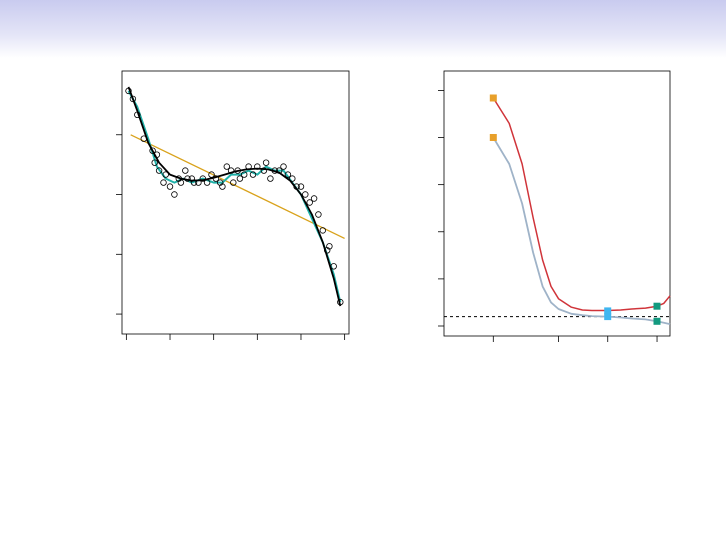 The height and width of the screenshot is (544, 726). I want to click on training-error-curve, so click(581, 231).